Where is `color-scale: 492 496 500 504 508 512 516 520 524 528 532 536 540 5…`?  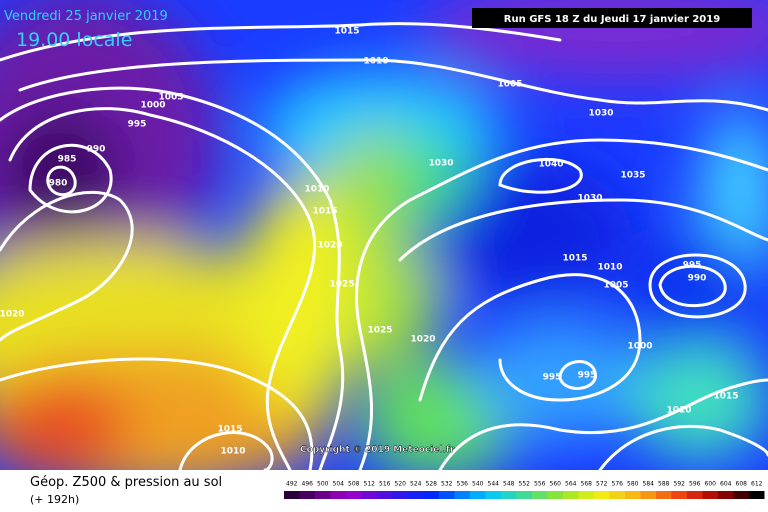
color-scale: 492 496 500 504 508 512 516 520 524 528 532 536 540 5… is located at coordinates (524, 490).